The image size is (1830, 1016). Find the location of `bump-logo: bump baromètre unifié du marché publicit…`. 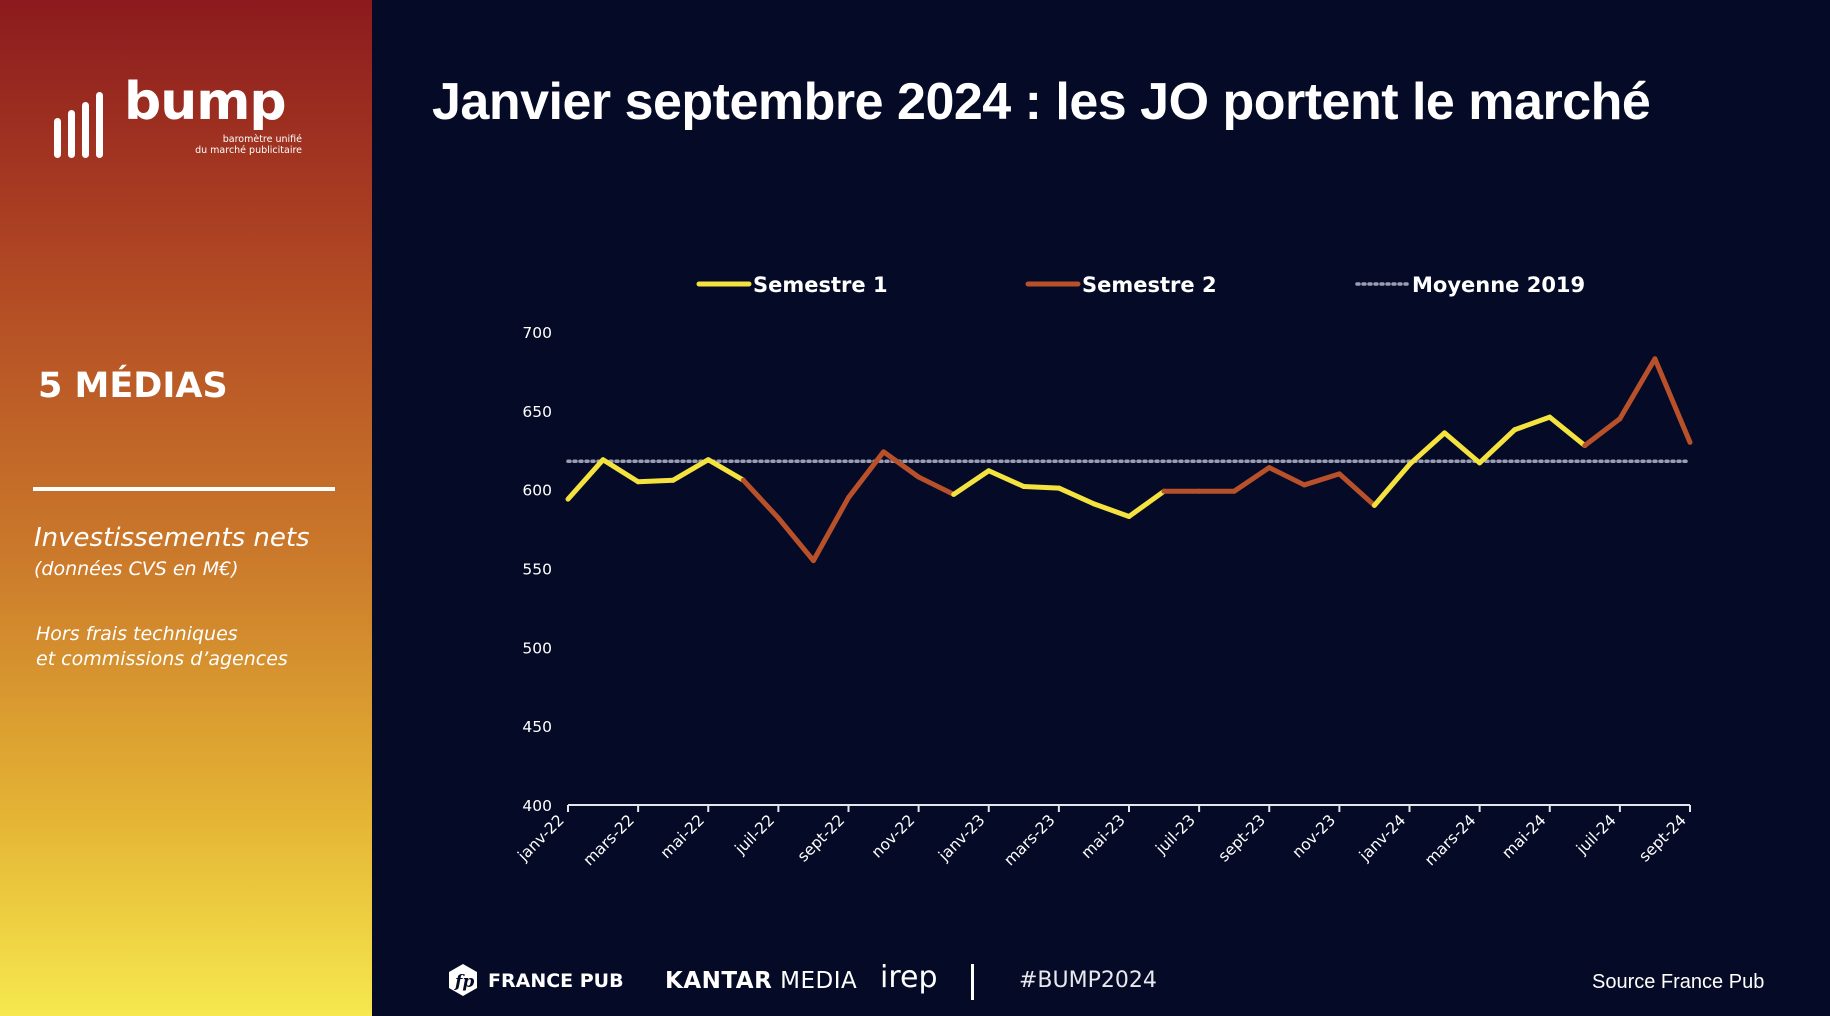

bump-logo: bump baromètre unifié du marché publicit… is located at coordinates (177, 120).